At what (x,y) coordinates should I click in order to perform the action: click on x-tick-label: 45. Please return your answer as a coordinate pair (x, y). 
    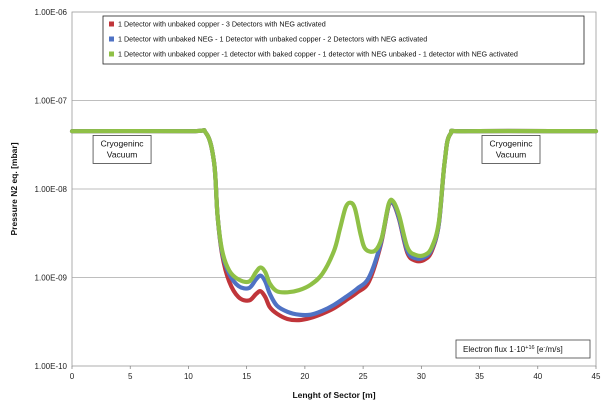
    Looking at the image, I should click on (596, 376).